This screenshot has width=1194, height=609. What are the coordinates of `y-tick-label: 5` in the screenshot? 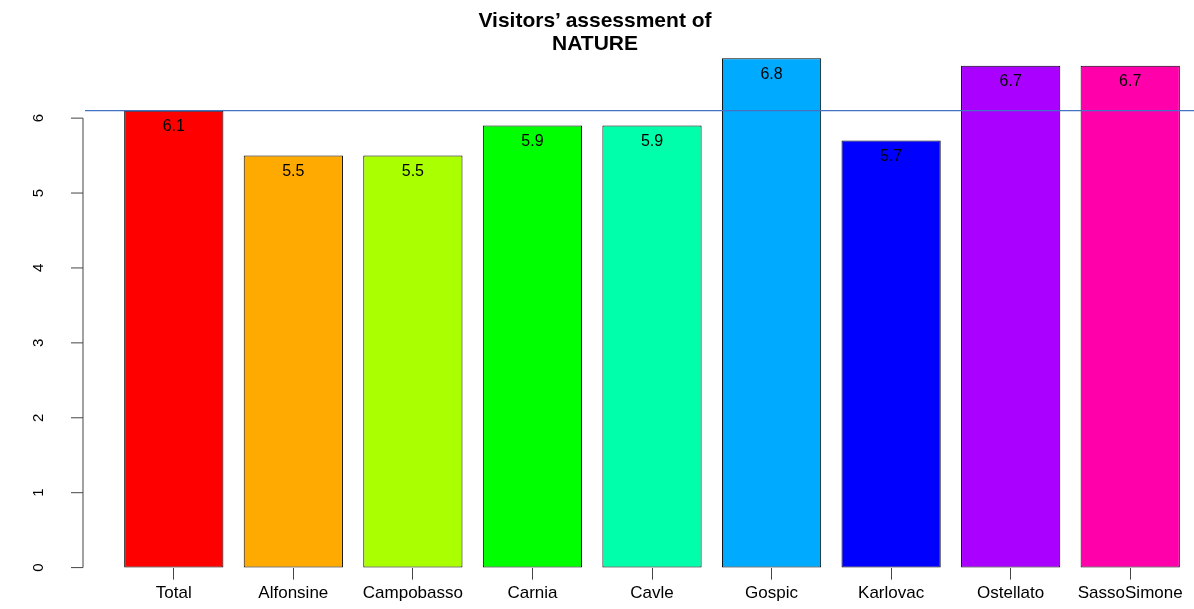 It's located at (37, 193).